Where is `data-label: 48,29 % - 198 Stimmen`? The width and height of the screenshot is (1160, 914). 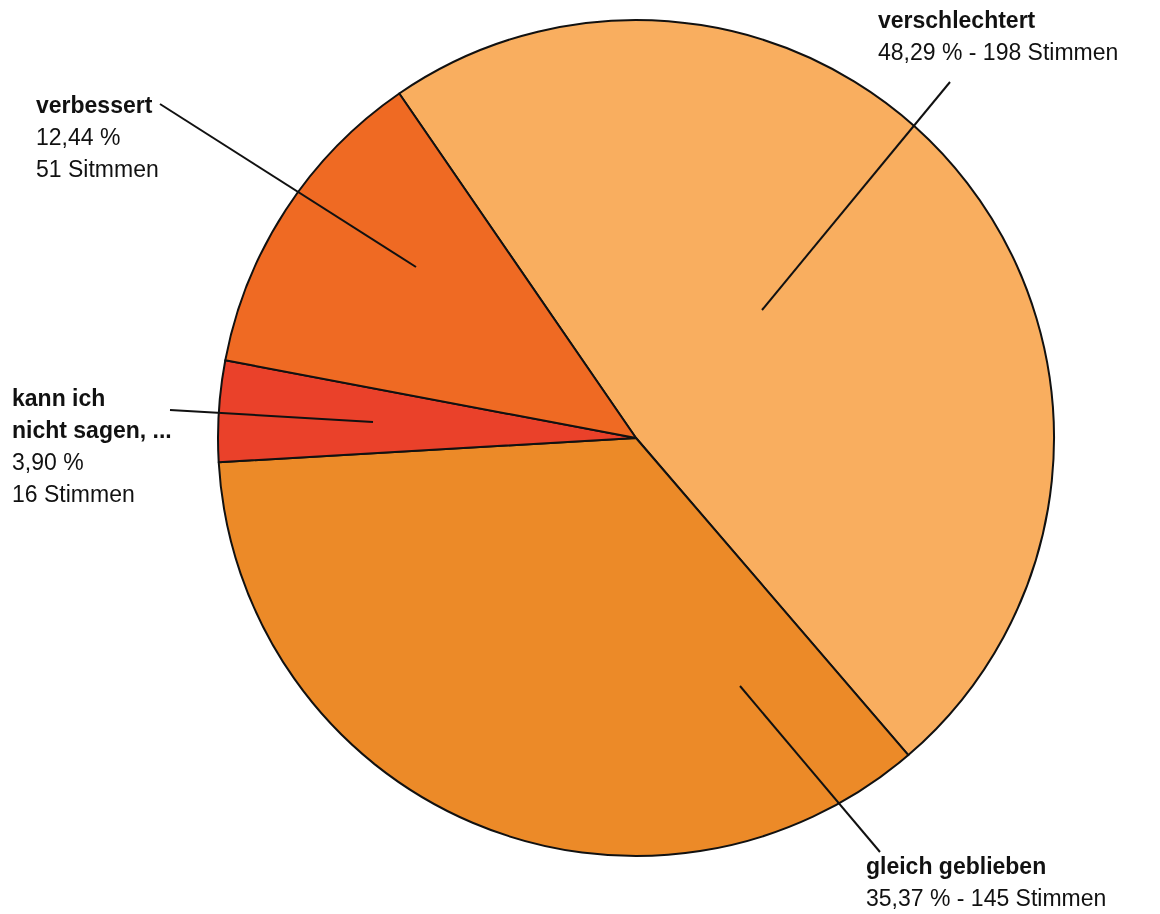
data-label: 48,29 % - 198 Stimmen is located at coordinates (998, 52).